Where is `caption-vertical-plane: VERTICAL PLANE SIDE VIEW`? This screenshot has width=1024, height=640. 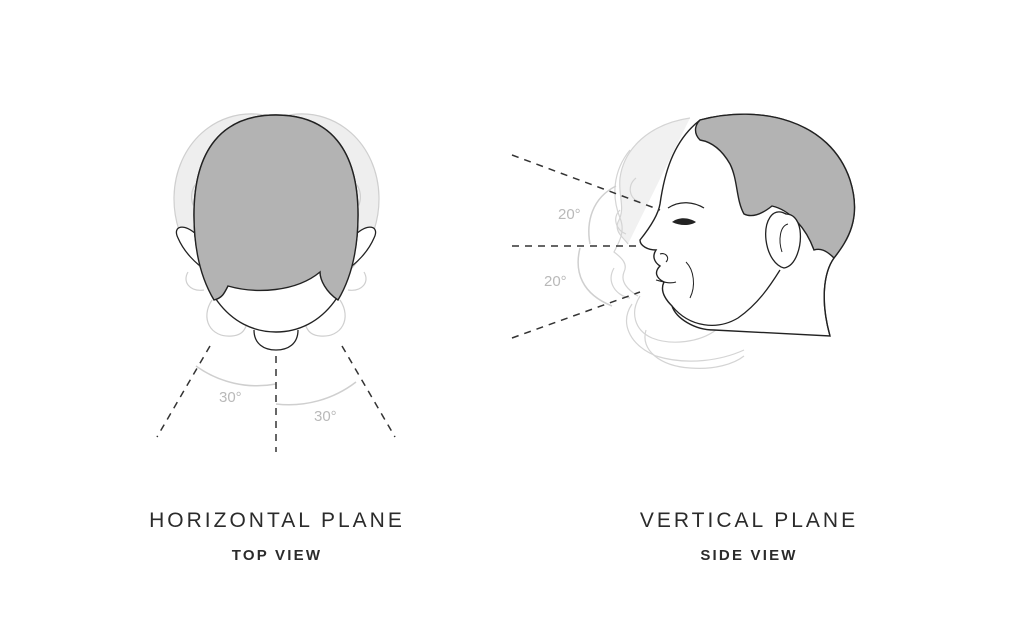
caption-vertical-plane: VERTICAL PLANE SIDE VIEW is located at coordinates (749, 536).